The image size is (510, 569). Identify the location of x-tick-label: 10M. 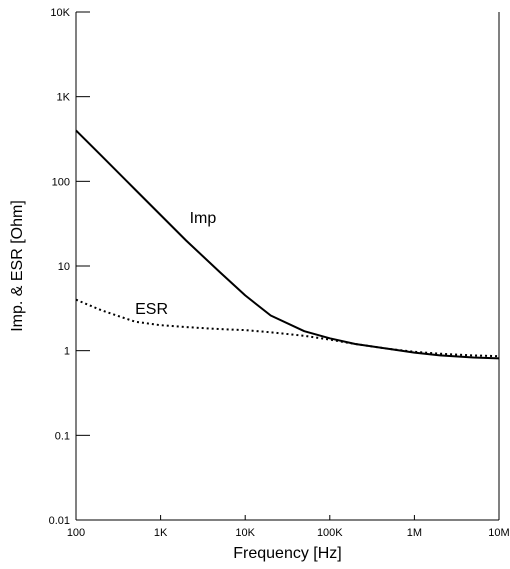
(498, 533).